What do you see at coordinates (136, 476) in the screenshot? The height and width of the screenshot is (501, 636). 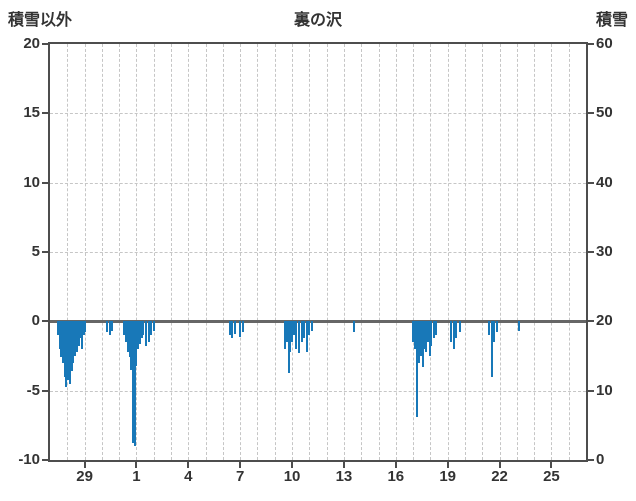 I see `x-tick-label: 1` at bounding box center [136, 476].